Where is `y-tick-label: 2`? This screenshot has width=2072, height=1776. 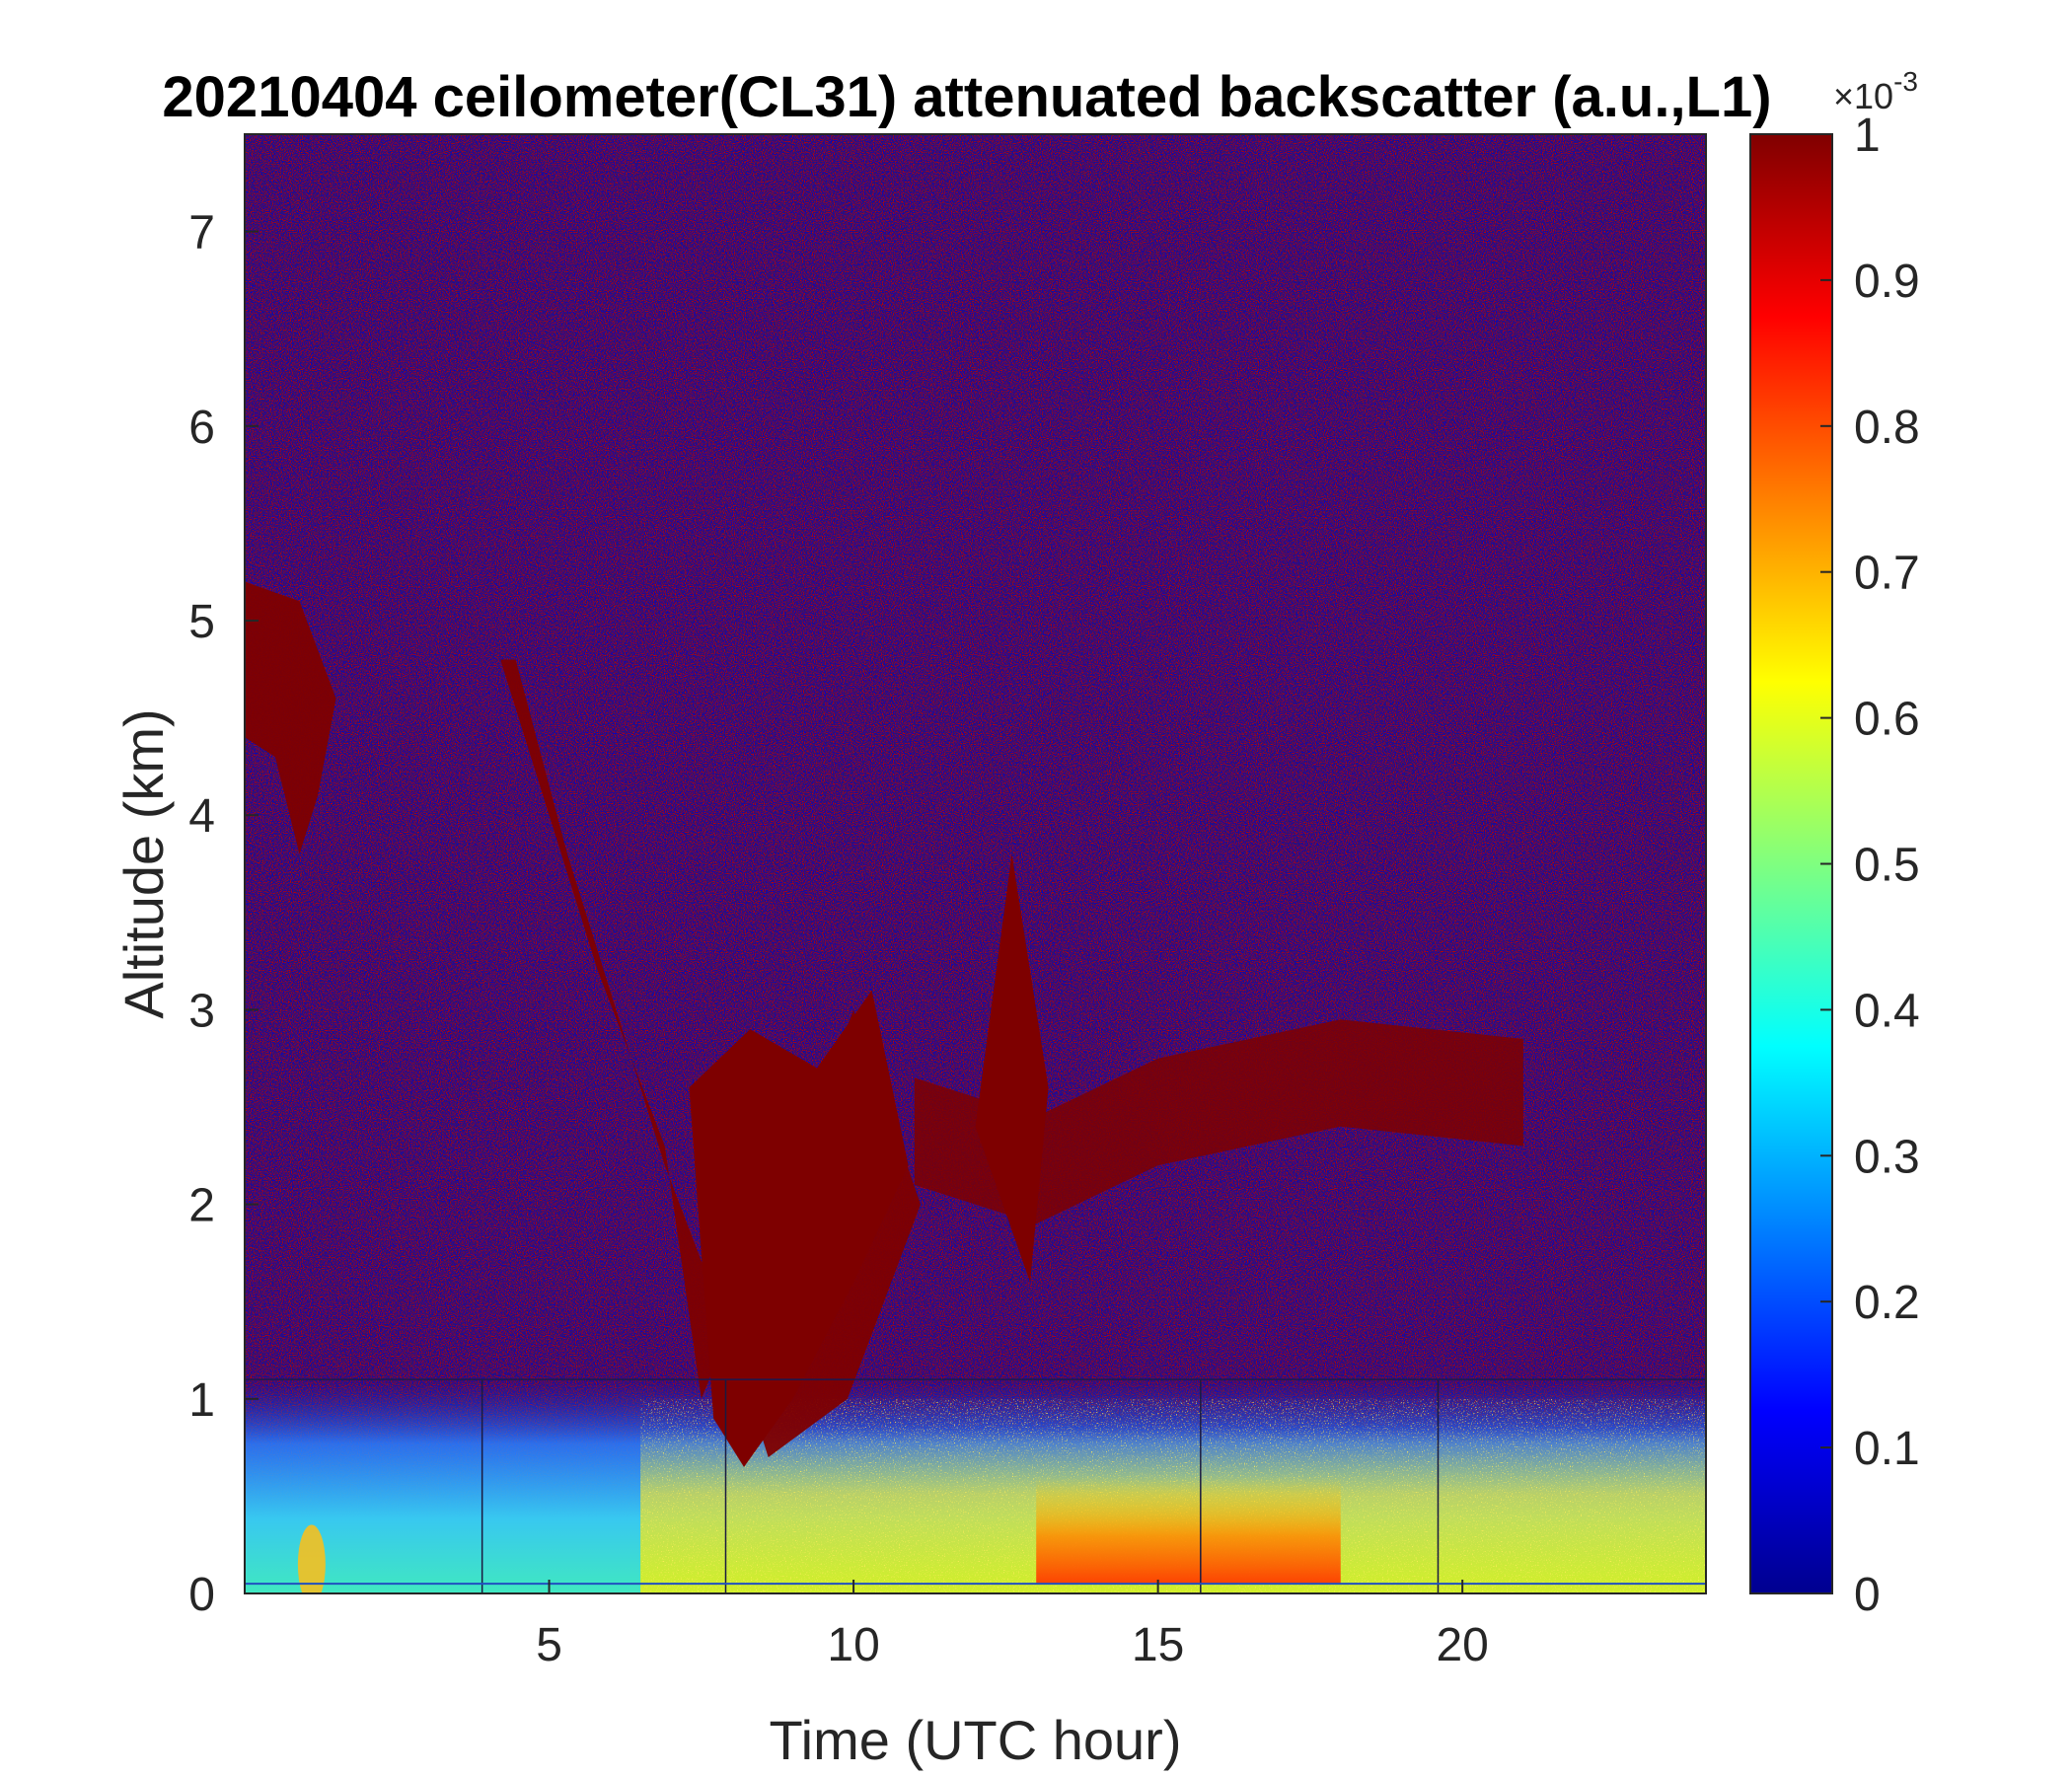 y-tick-label: 2 is located at coordinates (202, 1206).